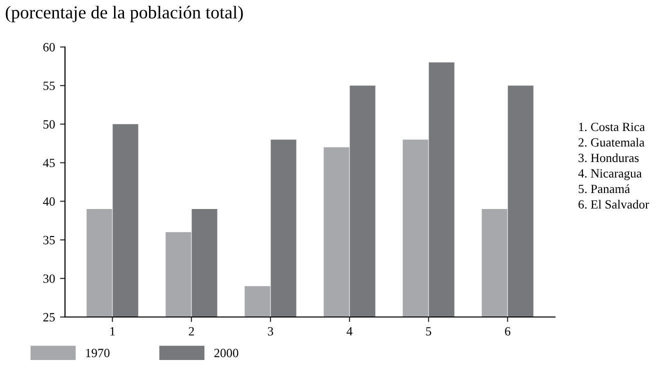  Describe the element at coordinates (49, 201) in the screenshot. I see `y-tick-label: 40` at that location.